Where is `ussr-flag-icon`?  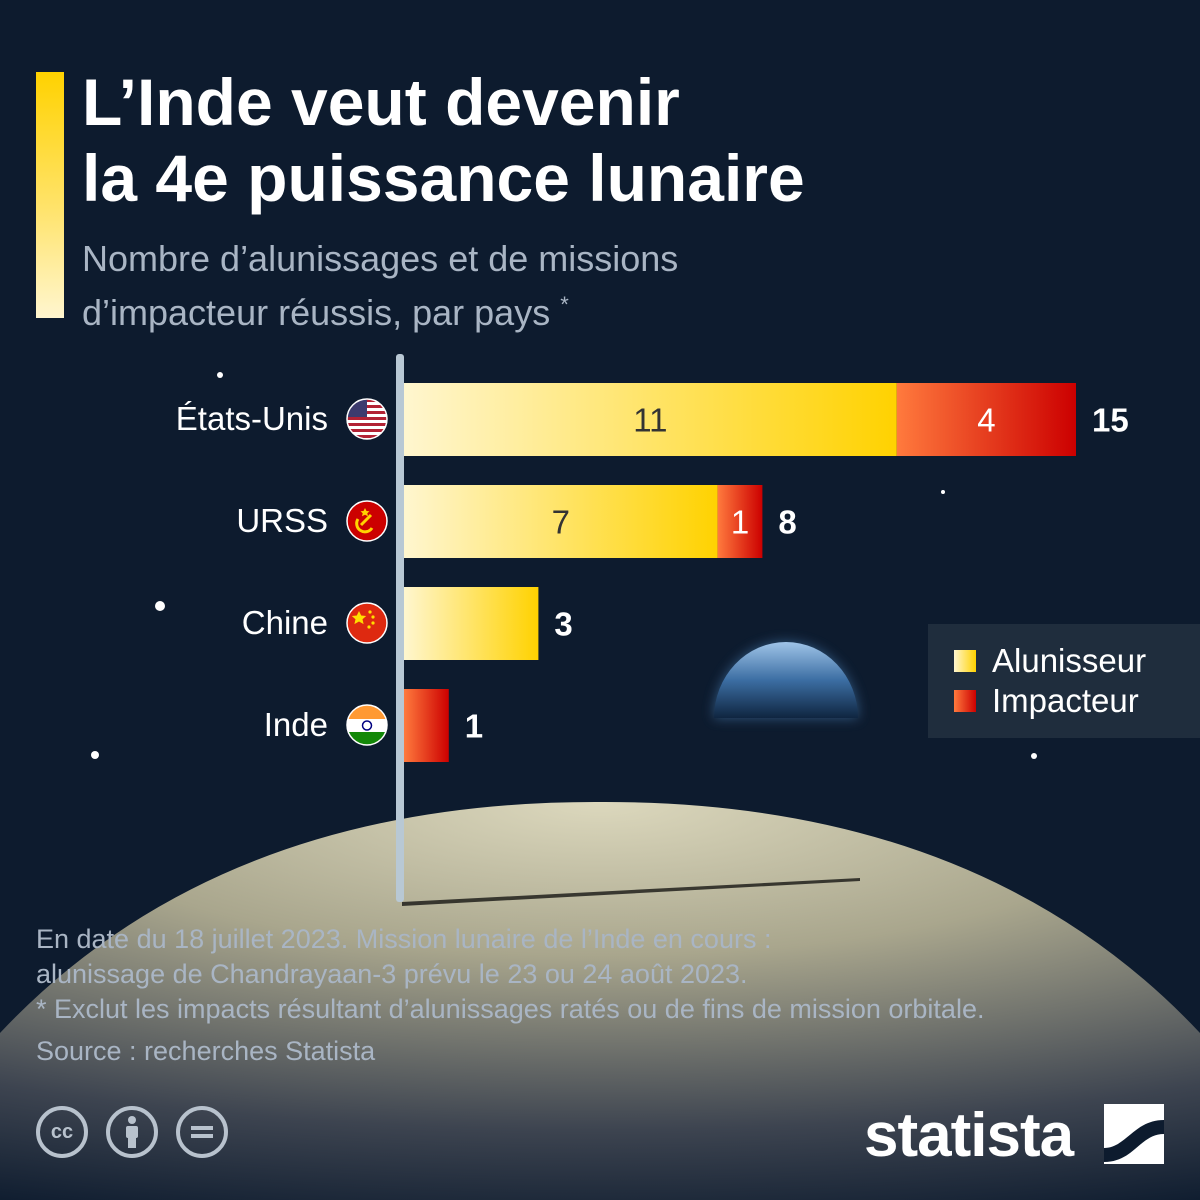
ussr-flag-icon is located at coordinates (367, 521).